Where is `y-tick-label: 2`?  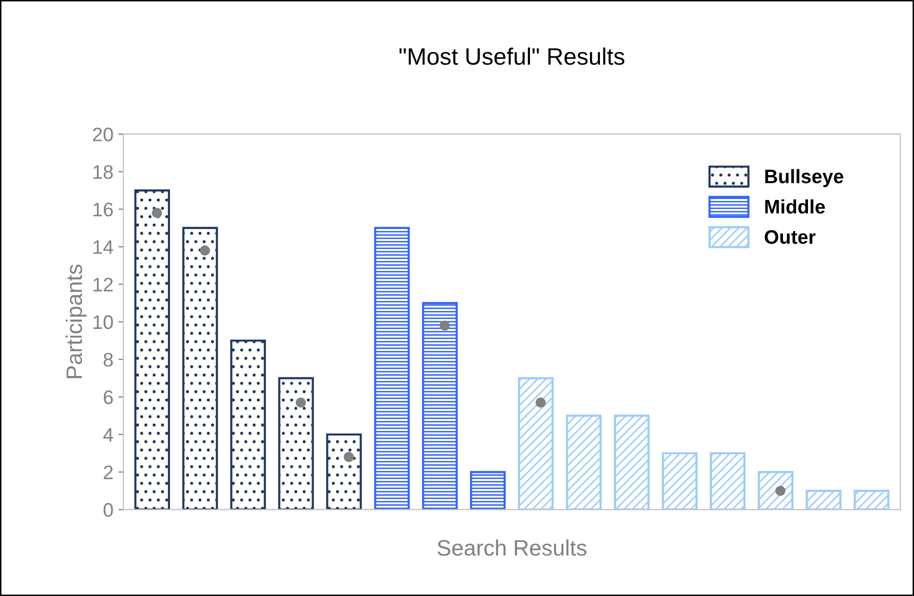
y-tick-label: 2 is located at coordinates (108, 473).